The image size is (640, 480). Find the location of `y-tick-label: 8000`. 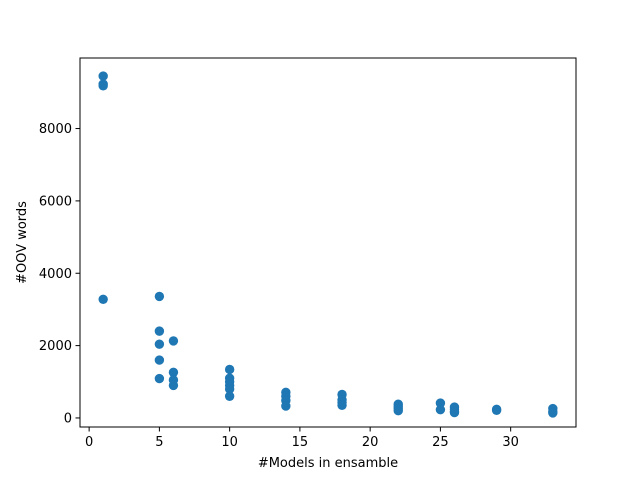

y-tick-label: 8000 is located at coordinates (55, 129).